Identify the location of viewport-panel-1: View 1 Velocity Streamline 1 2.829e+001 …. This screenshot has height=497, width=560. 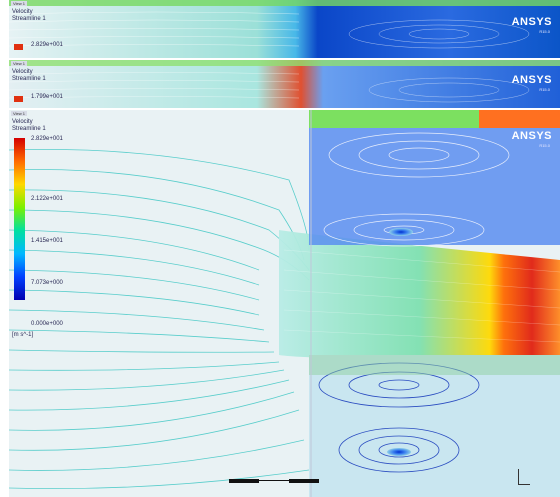
(284, 29).